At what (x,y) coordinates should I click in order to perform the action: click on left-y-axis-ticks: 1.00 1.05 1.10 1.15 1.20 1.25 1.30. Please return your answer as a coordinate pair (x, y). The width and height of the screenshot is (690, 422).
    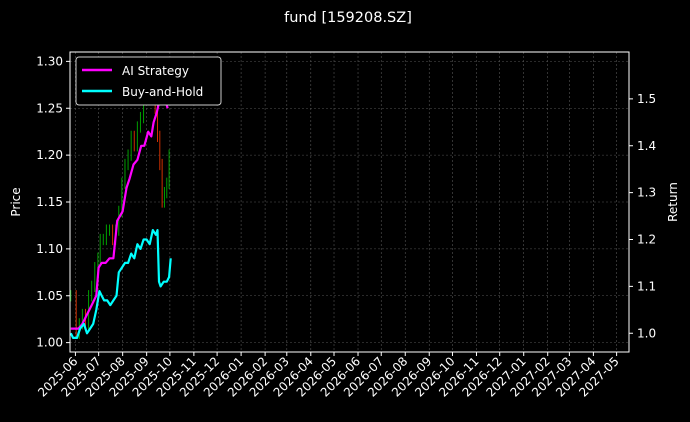
    Looking at the image, I should click on (53, 202).